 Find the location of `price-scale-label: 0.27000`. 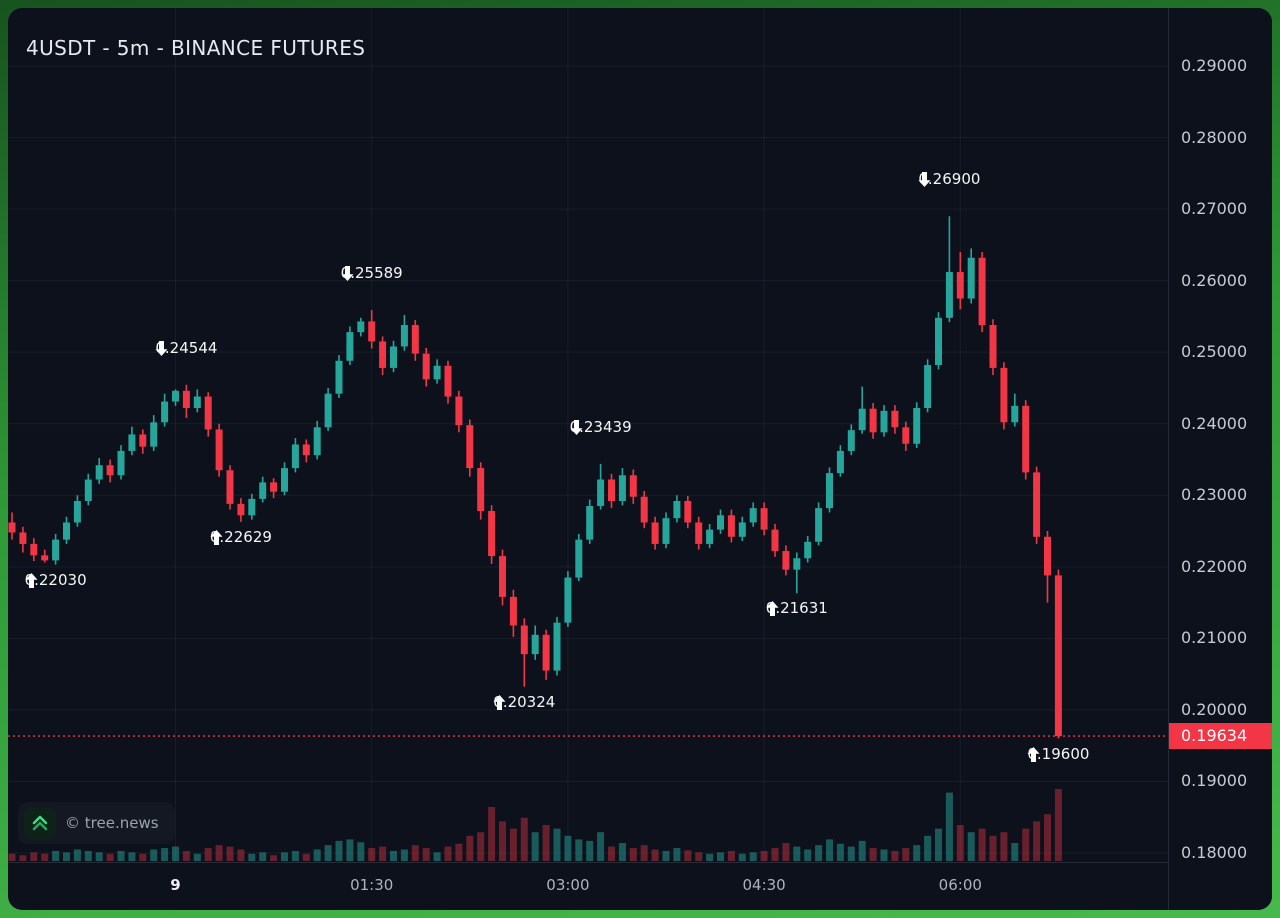

price-scale-label: 0.27000 is located at coordinates (1214, 209).